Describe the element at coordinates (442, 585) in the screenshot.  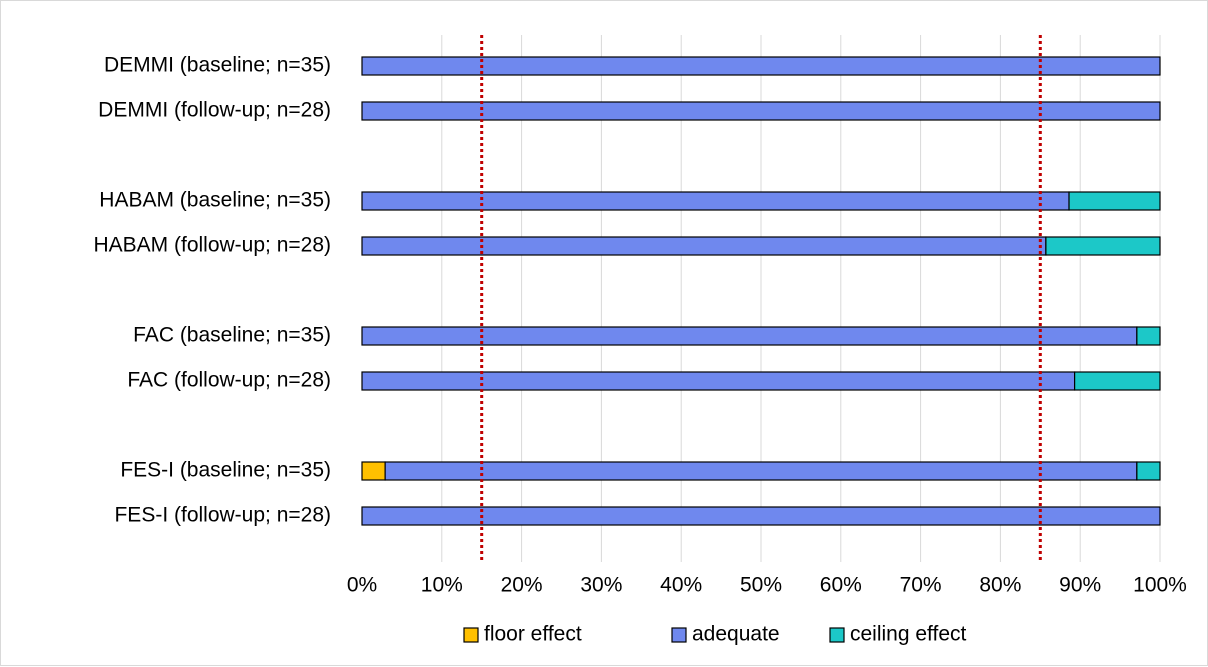
I see `x-tick-label: 10%` at that location.